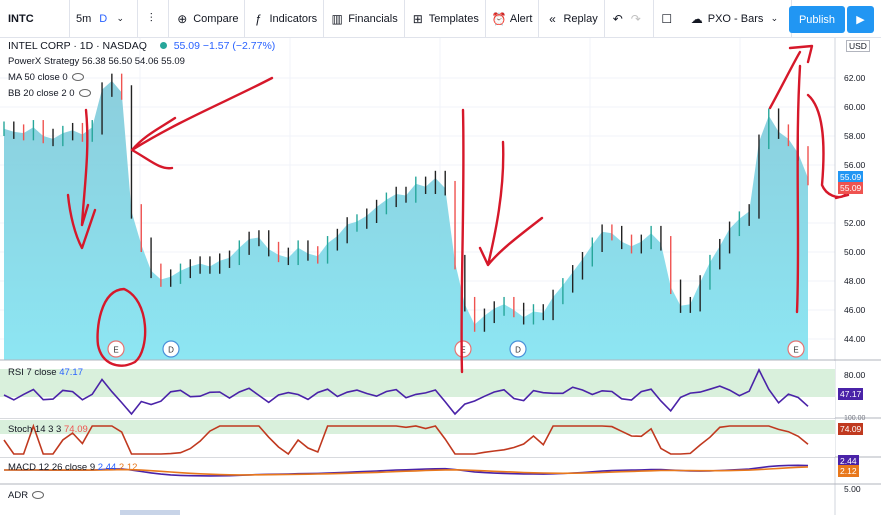  What do you see at coordinates (49, 93) in the screenshot?
I see `bb-legend: BB 20 close 2 0` at bounding box center [49, 93].